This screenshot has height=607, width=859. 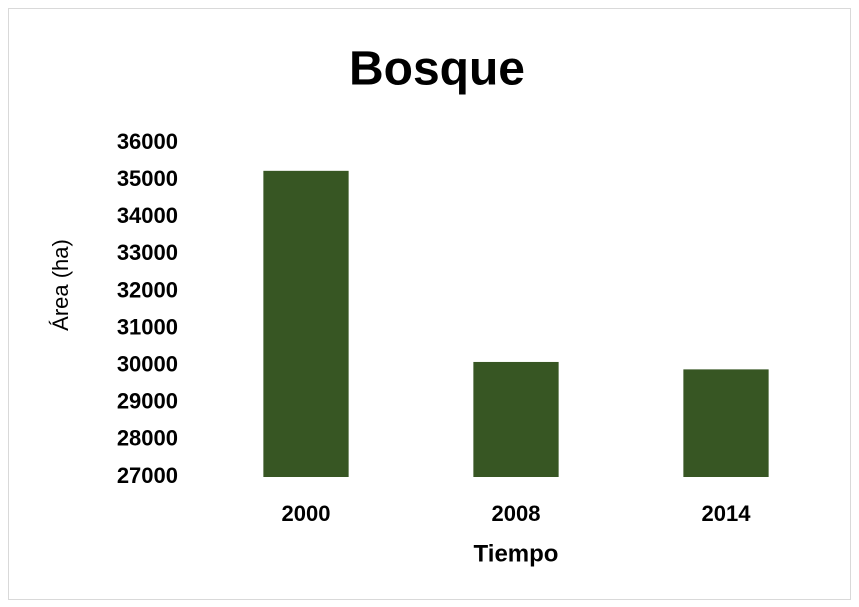 What do you see at coordinates (147, 326) in the screenshot?
I see `y-tick-label: 31000` at bounding box center [147, 326].